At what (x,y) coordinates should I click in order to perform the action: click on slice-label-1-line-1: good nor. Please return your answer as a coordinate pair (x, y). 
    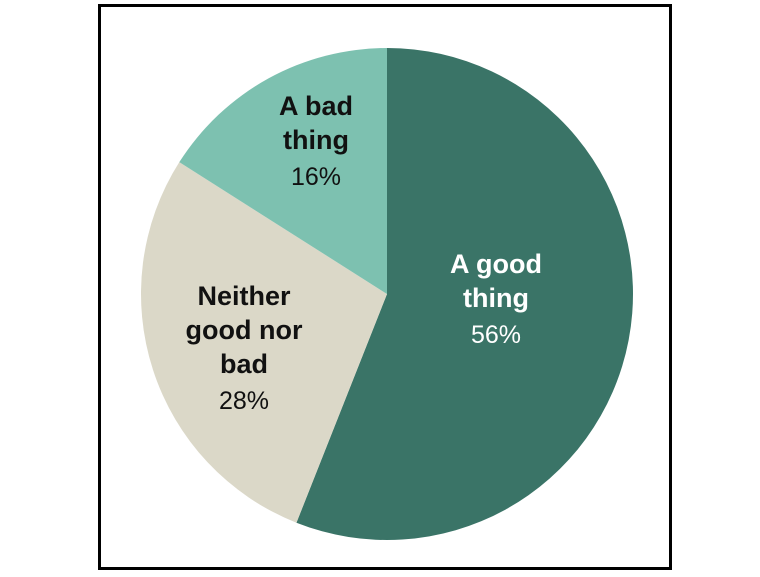
    Looking at the image, I should click on (244, 330).